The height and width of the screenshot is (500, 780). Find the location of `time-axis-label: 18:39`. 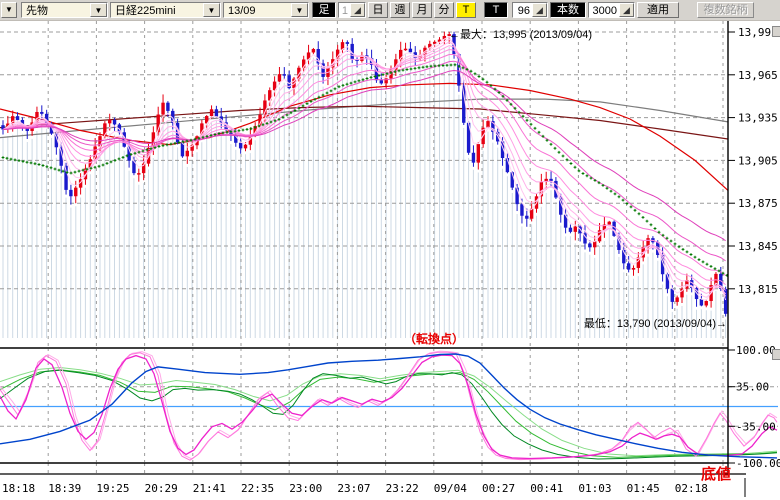

time-axis-label: 18:39 is located at coordinates (64, 488).